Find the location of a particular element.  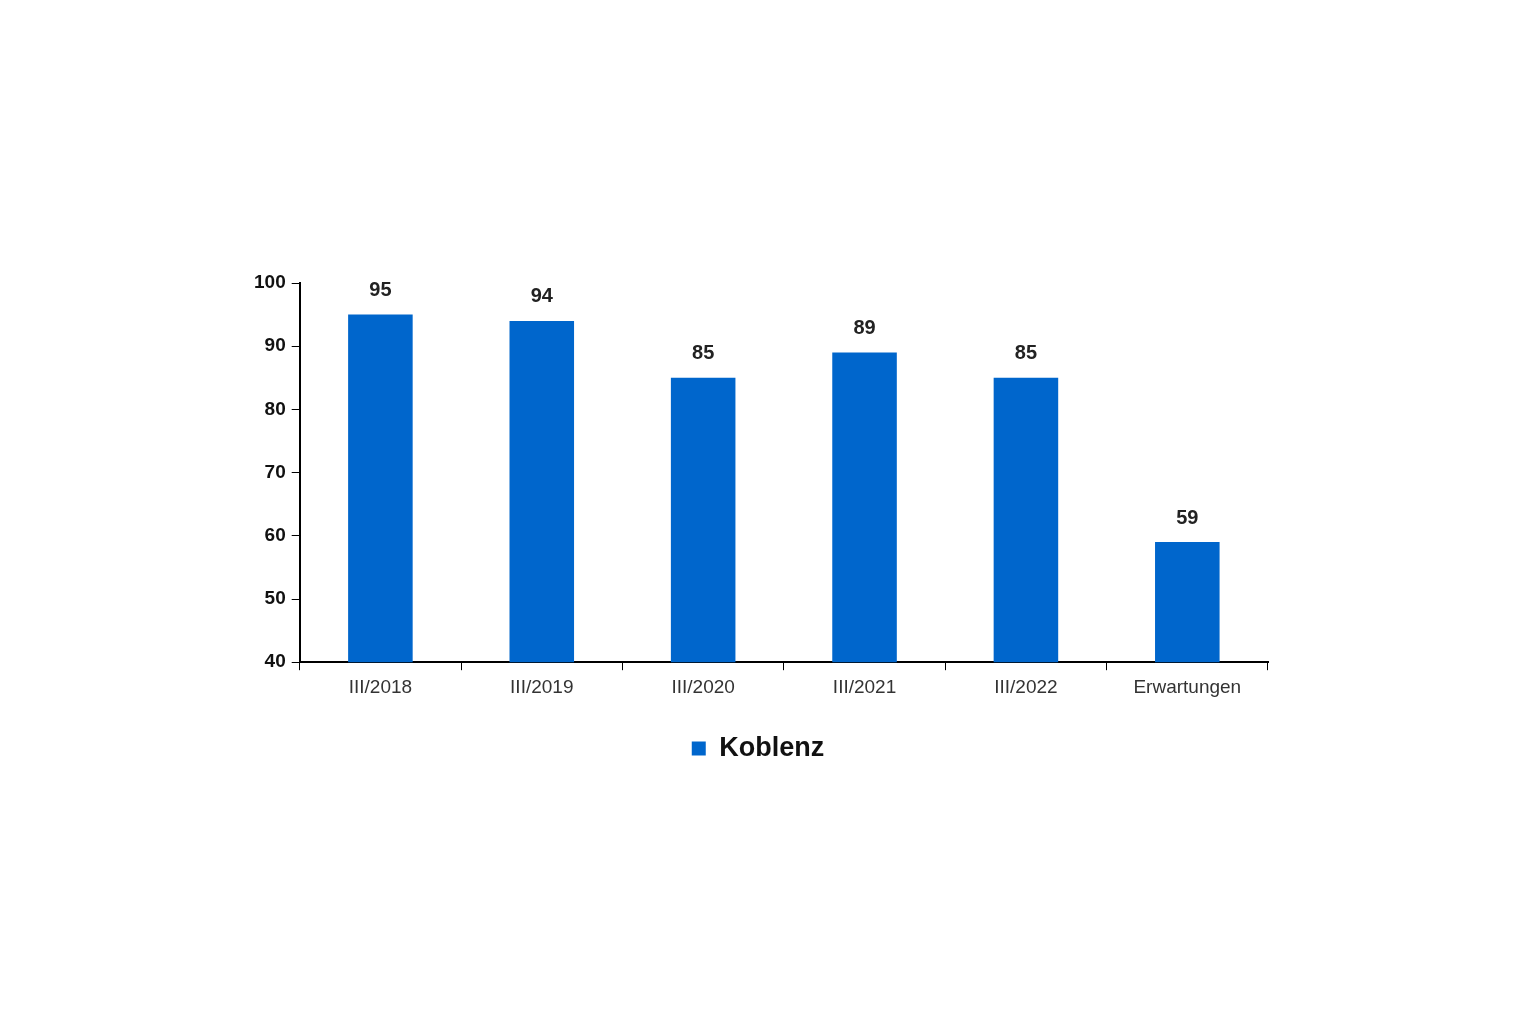

y-tick-label: 100 is located at coordinates (270, 282).